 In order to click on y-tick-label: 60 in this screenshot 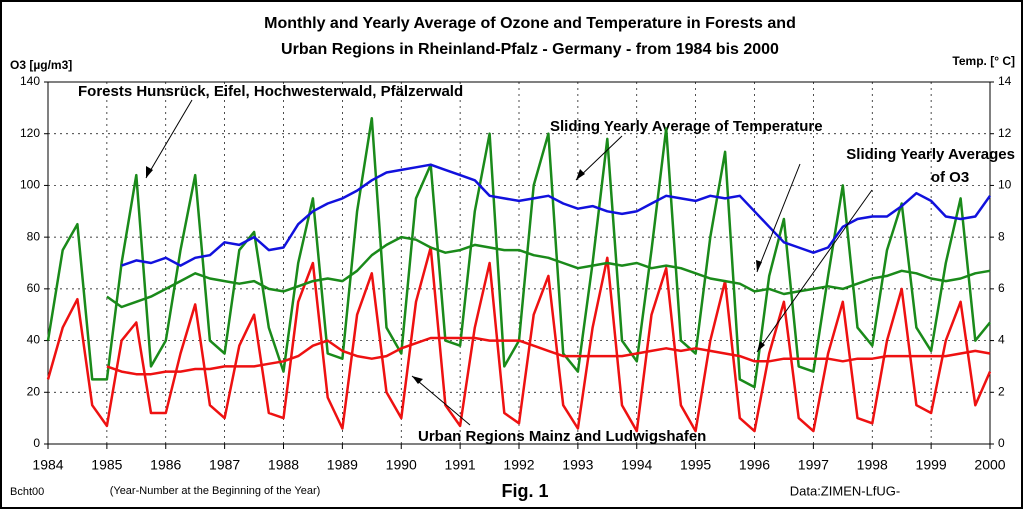, I will do `click(34, 288)`.